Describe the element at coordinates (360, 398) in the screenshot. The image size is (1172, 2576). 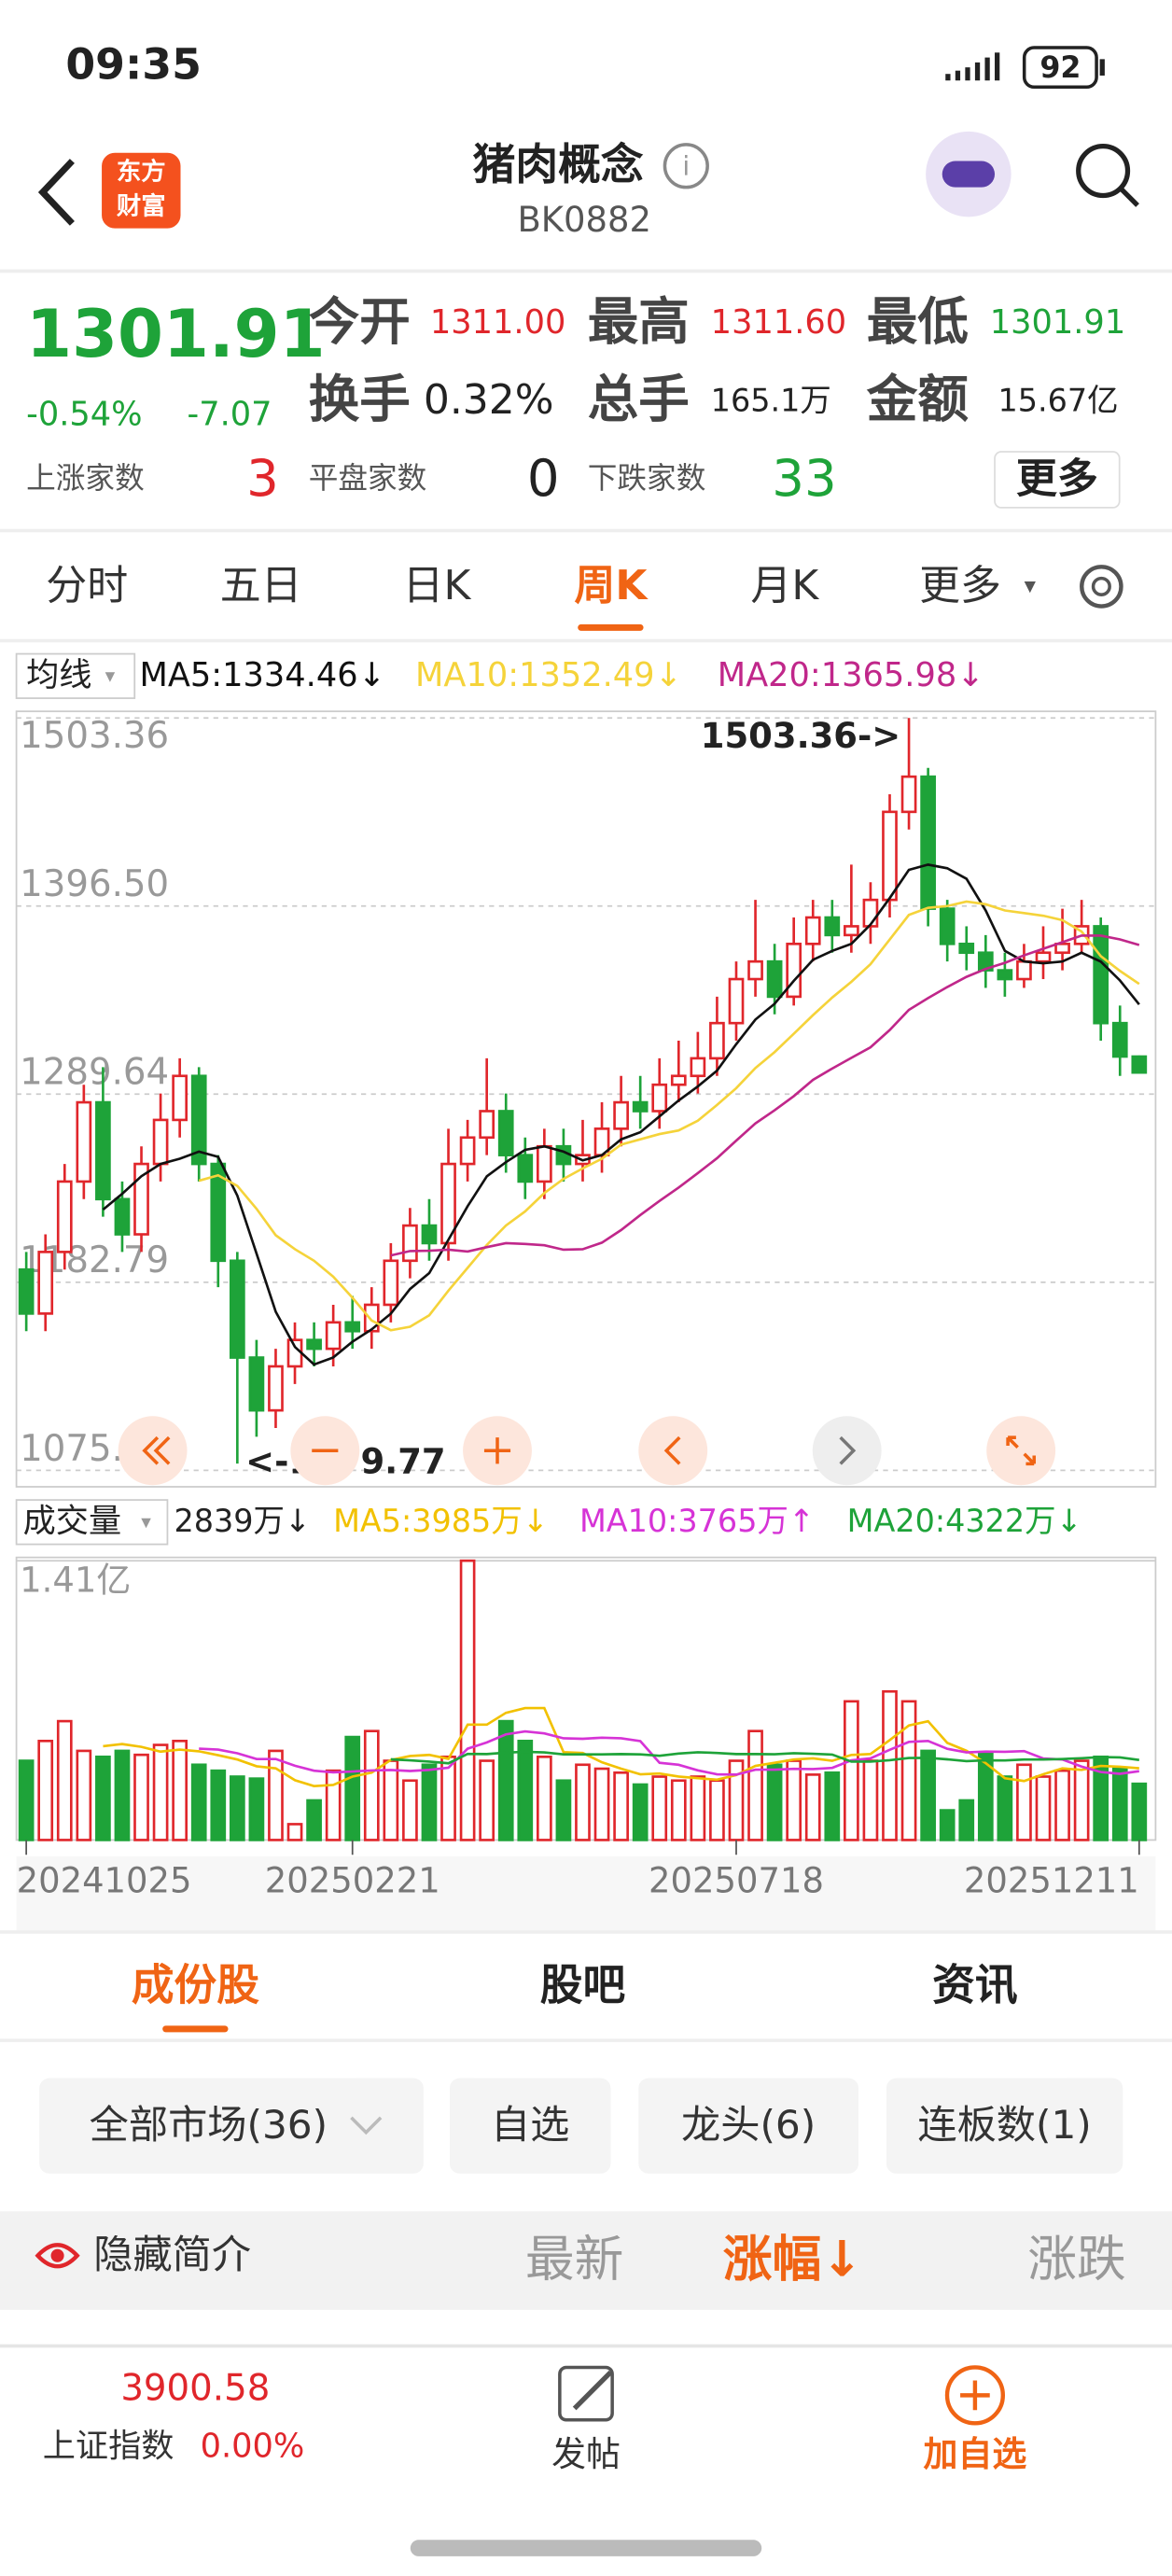
I see `field-label: 换手` at that location.